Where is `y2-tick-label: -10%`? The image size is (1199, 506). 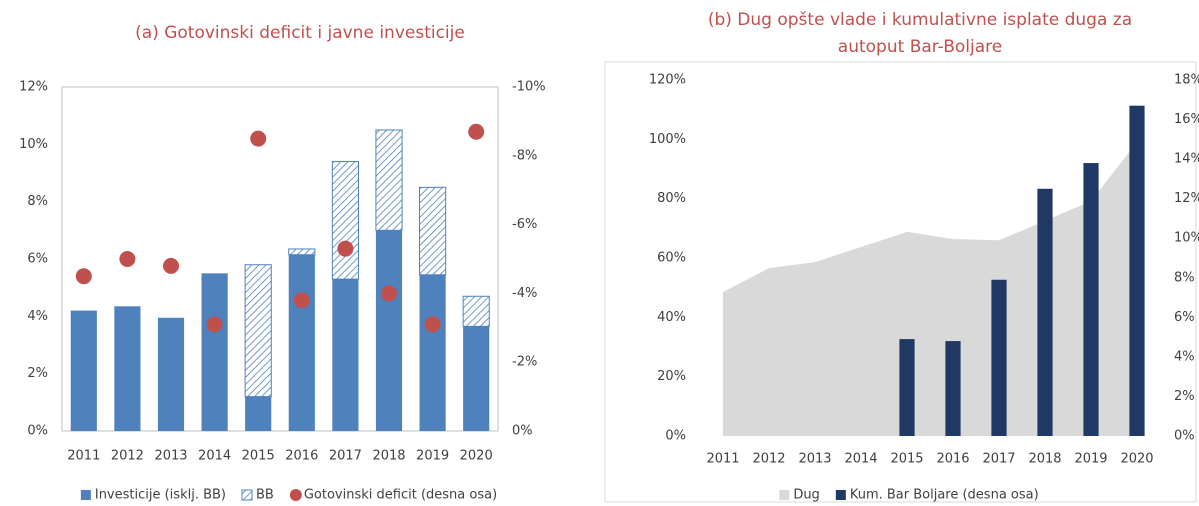 y2-tick-label: -10% is located at coordinates (529, 87).